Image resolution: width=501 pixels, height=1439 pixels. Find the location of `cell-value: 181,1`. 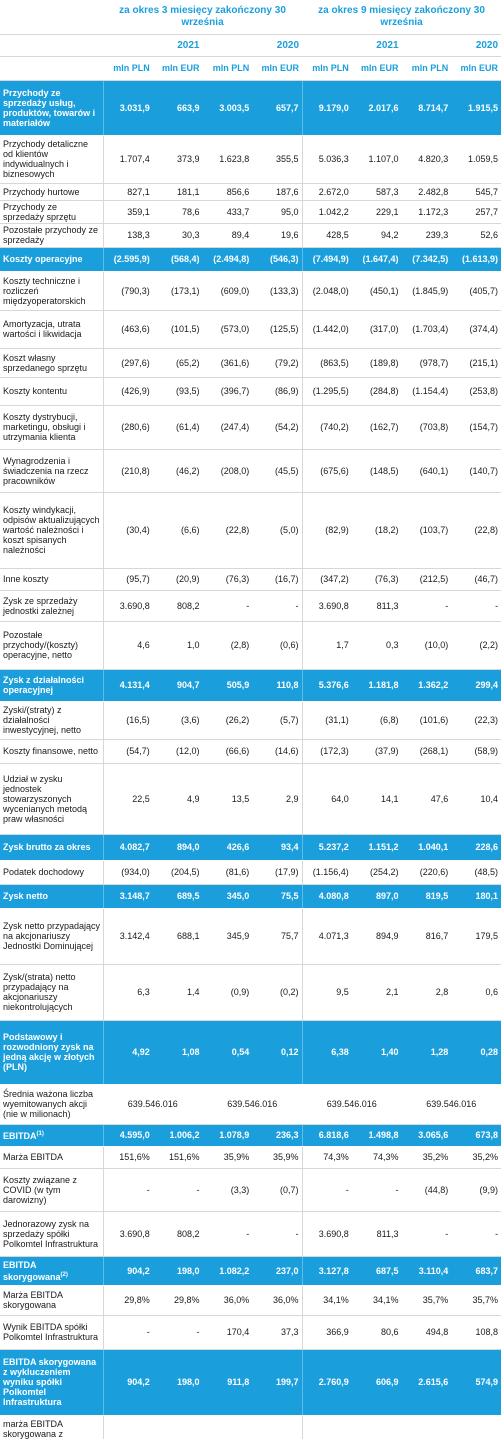

cell-value: 181,1 is located at coordinates (177, 192).